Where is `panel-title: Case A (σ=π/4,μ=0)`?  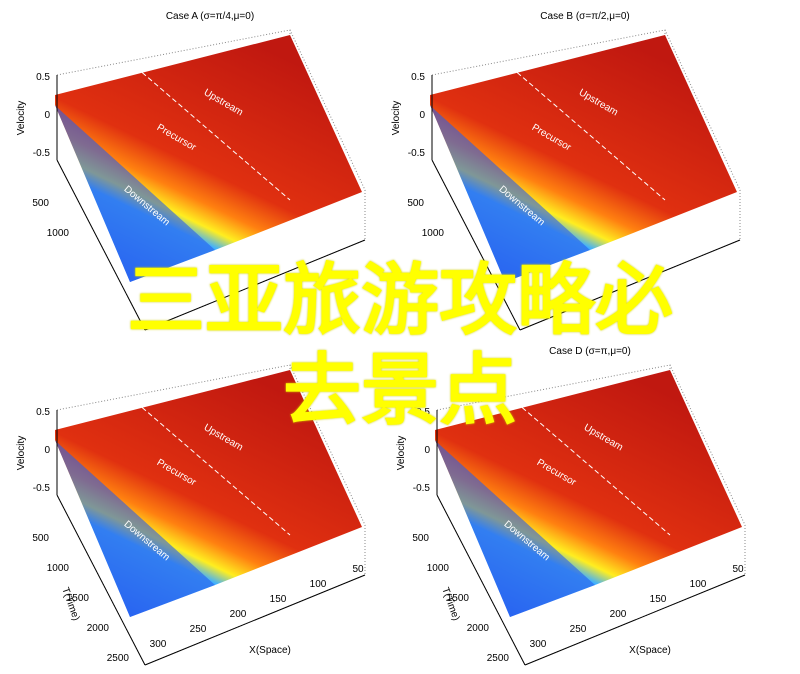
panel-title: Case A (σ=π/4,μ=0) is located at coordinates (210, 16).